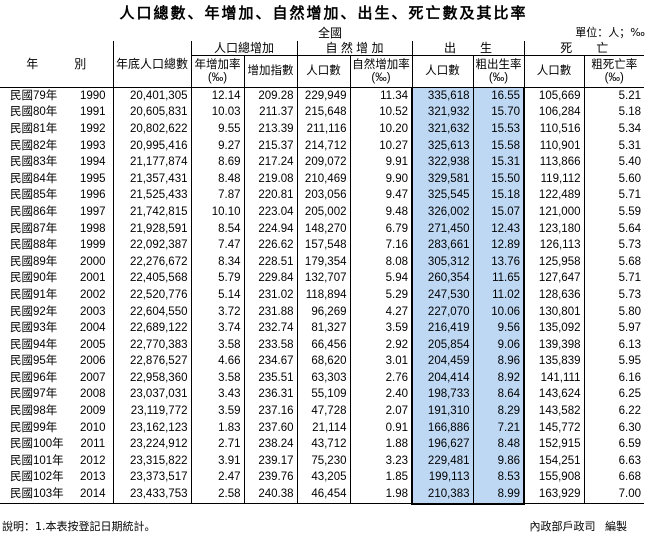  What do you see at coordinates (151, 113) in the screenshot?
I see `cell-total: 20,605,831` at bounding box center [151, 113].